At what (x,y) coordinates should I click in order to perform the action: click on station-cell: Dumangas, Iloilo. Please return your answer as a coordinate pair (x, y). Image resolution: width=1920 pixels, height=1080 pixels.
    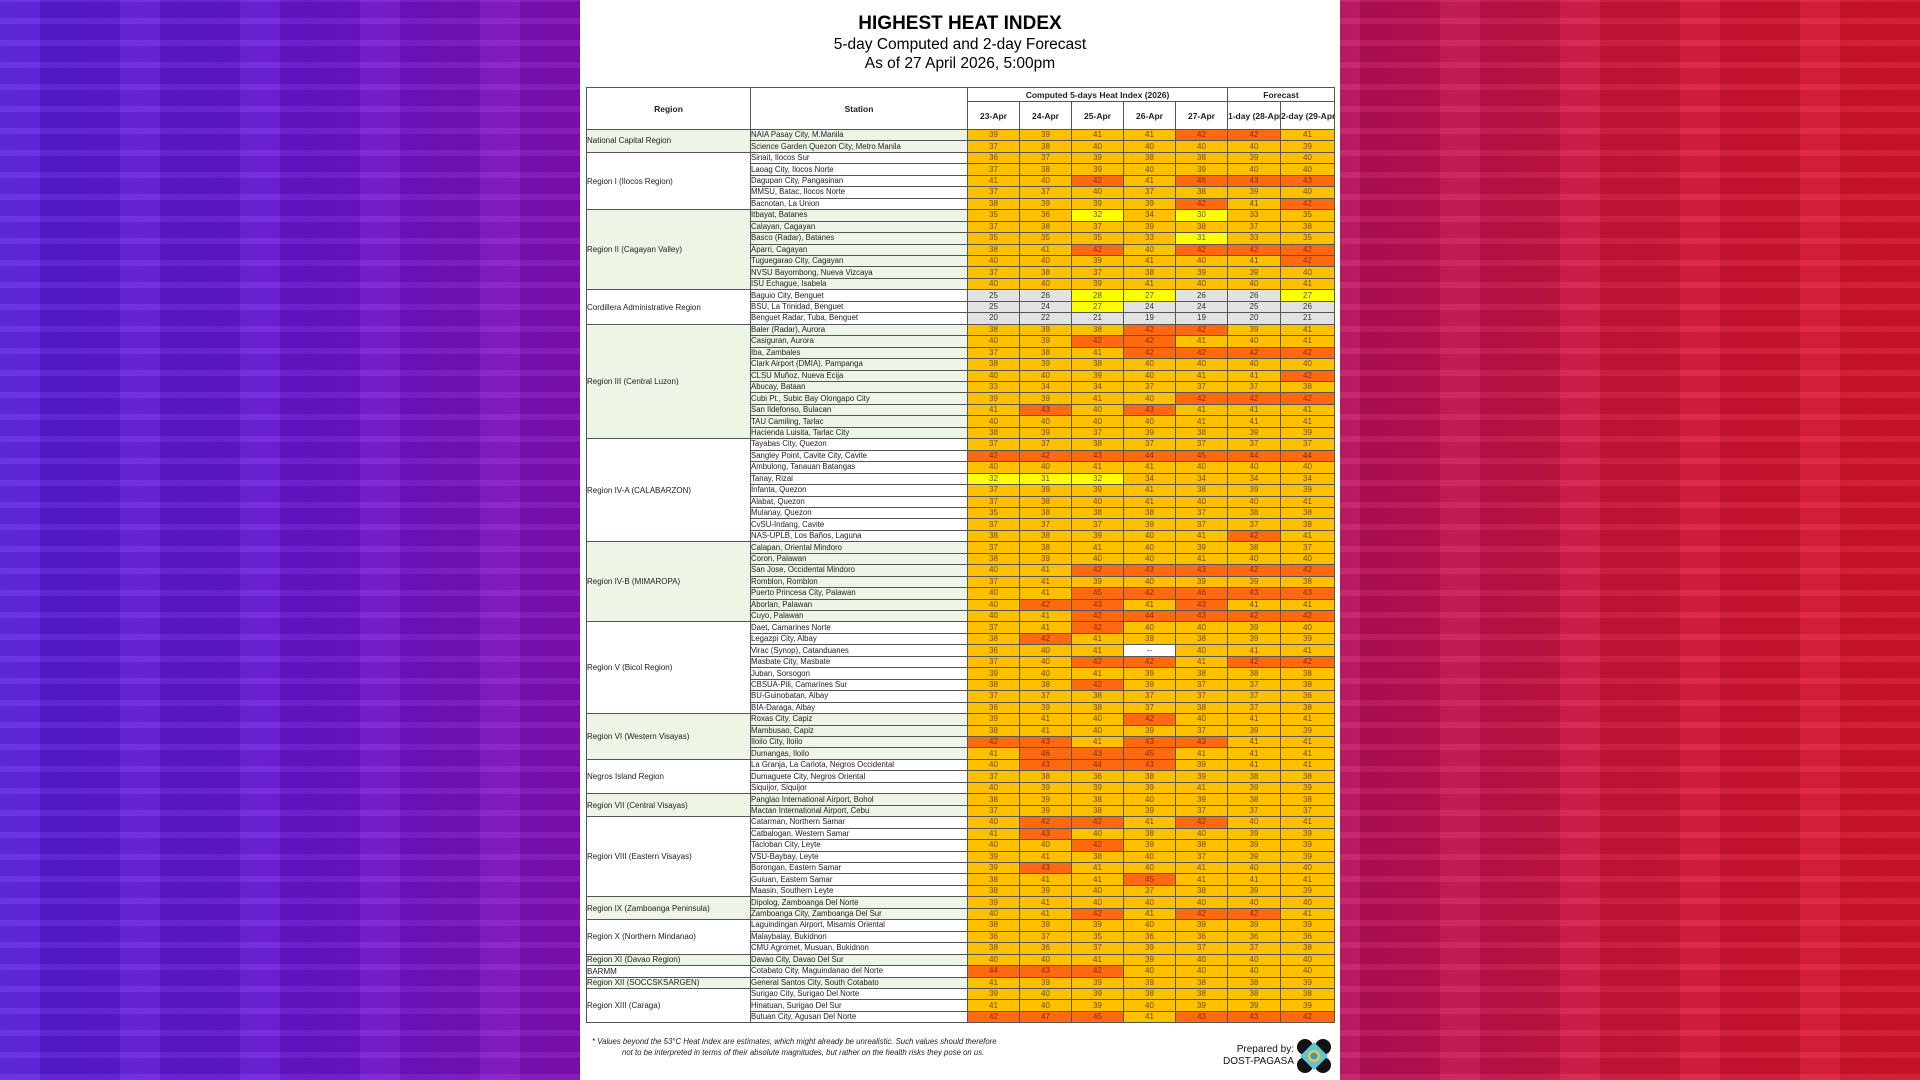
    Looking at the image, I should click on (859, 753).